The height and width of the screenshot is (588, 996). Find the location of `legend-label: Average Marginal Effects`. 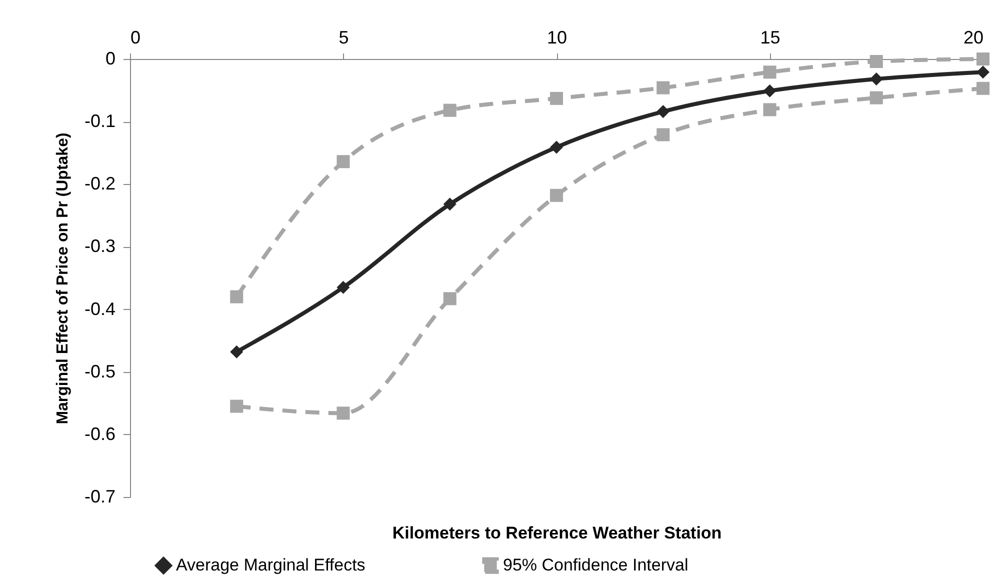

legend-label: Average Marginal Effects is located at coordinates (271, 565).